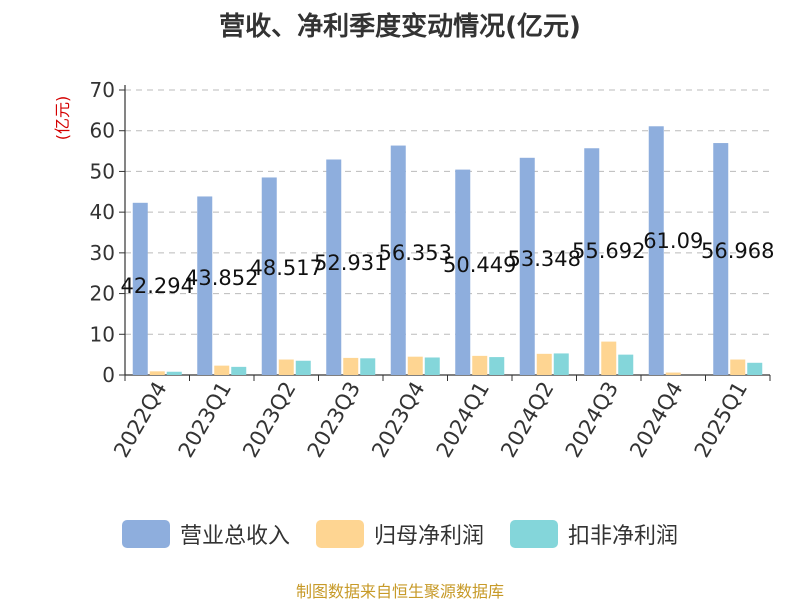 The width and height of the screenshot is (800, 602). I want to click on y-tick-label: 50, so click(102, 171).